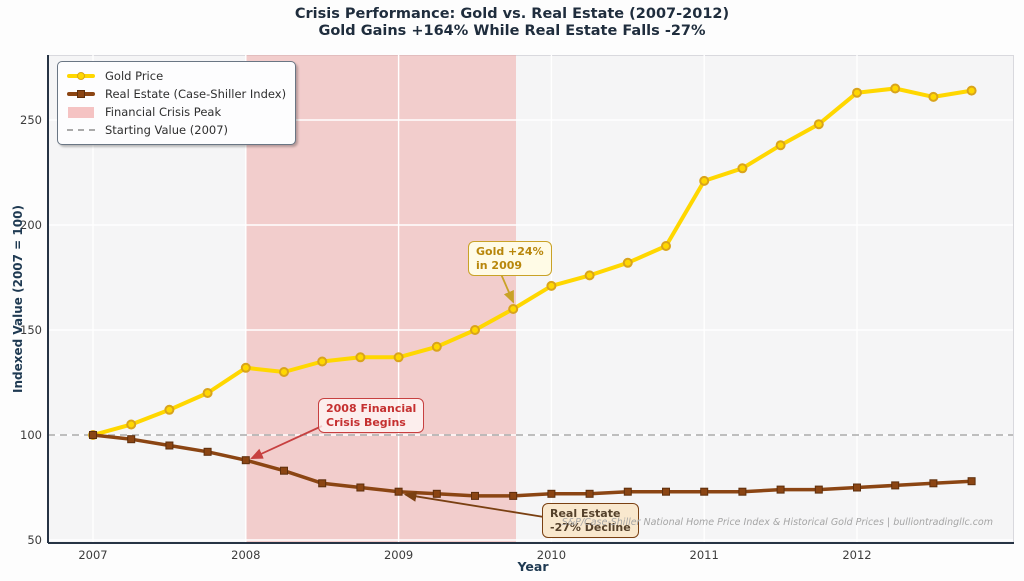 The height and width of the screenshot is (581, 1024). I want to click on annotation-crisis-begins: 2008 Financial Crisis Begins, so click(371, 415).